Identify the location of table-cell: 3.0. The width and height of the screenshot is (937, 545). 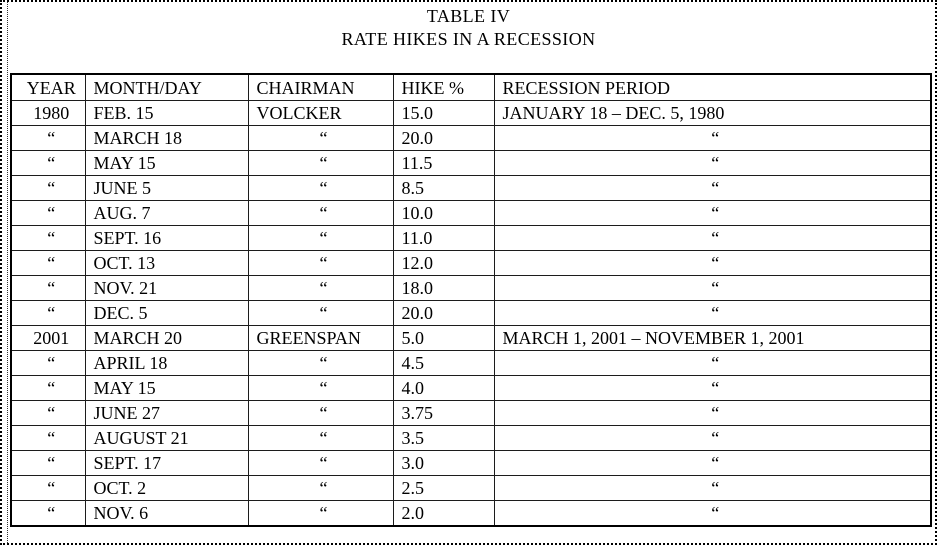
(443, 463).